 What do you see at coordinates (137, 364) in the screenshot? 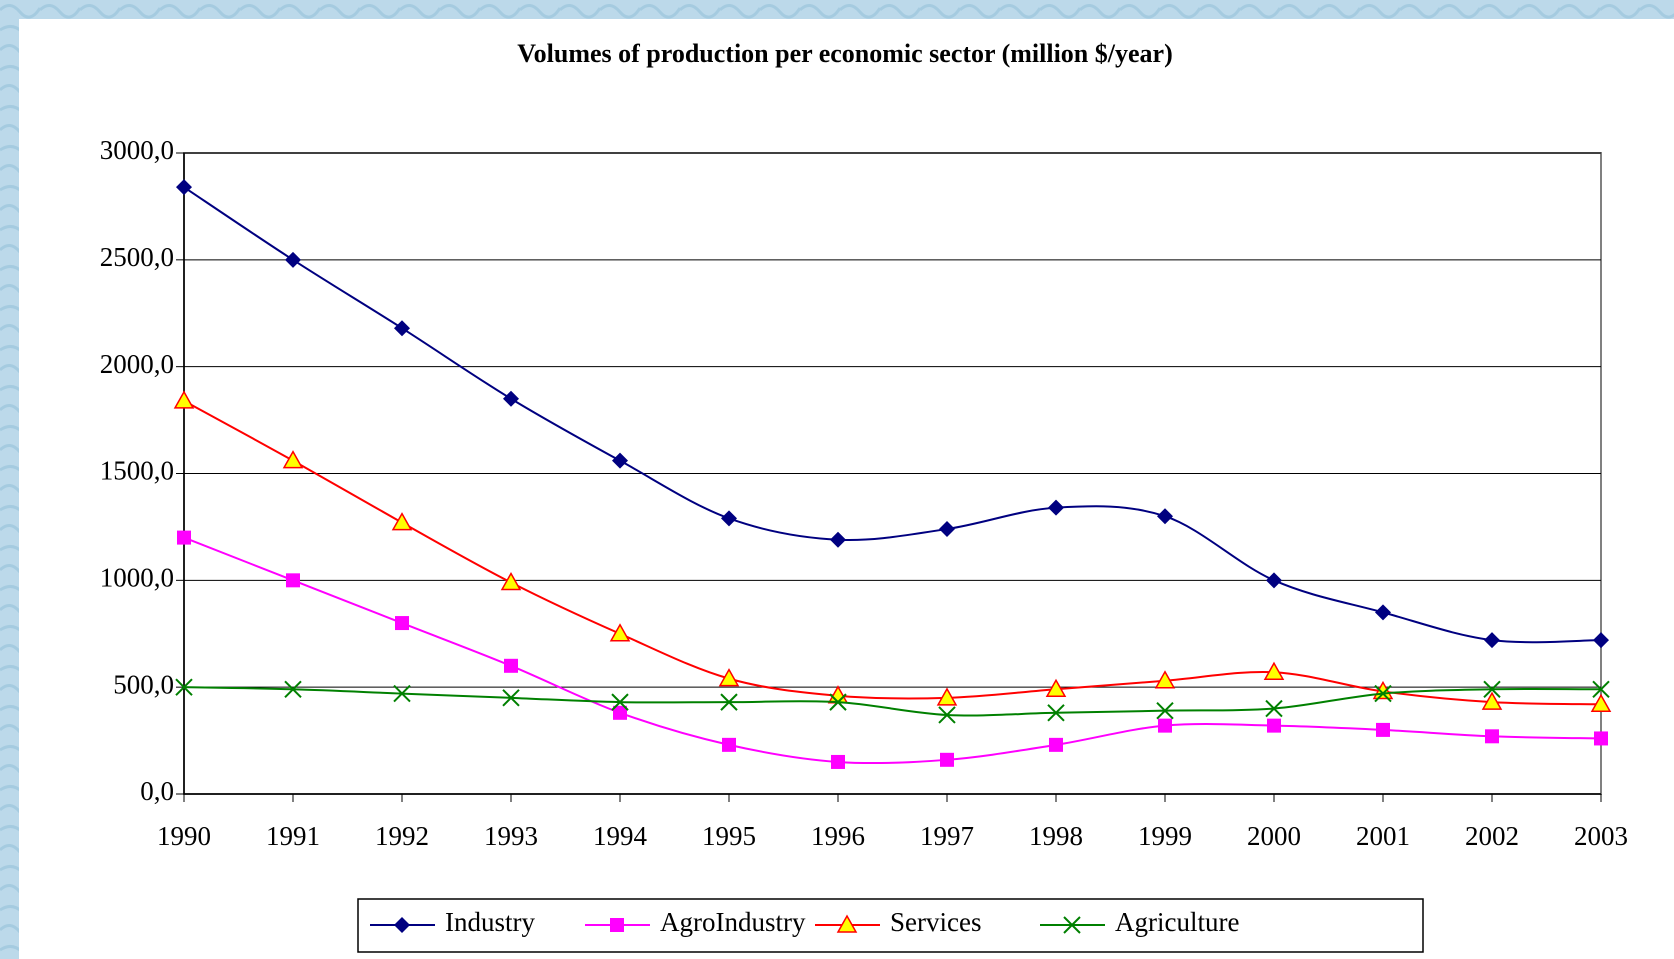
I see `y-tick-label: 2000,0` at bounding box center [137, 364].